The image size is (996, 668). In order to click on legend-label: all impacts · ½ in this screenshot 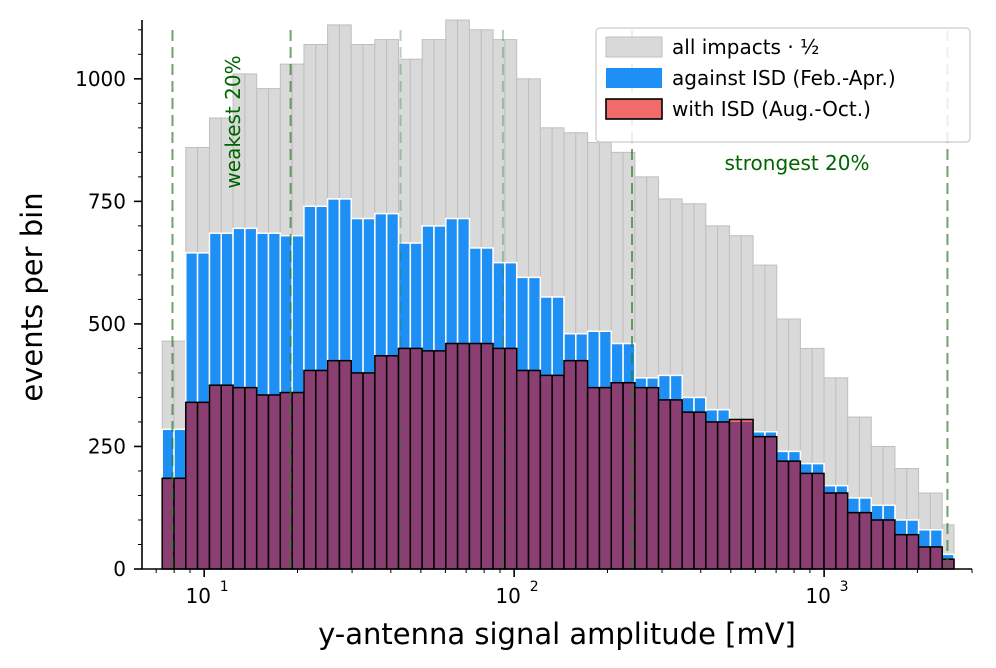, I will do `click(745, 47)`.